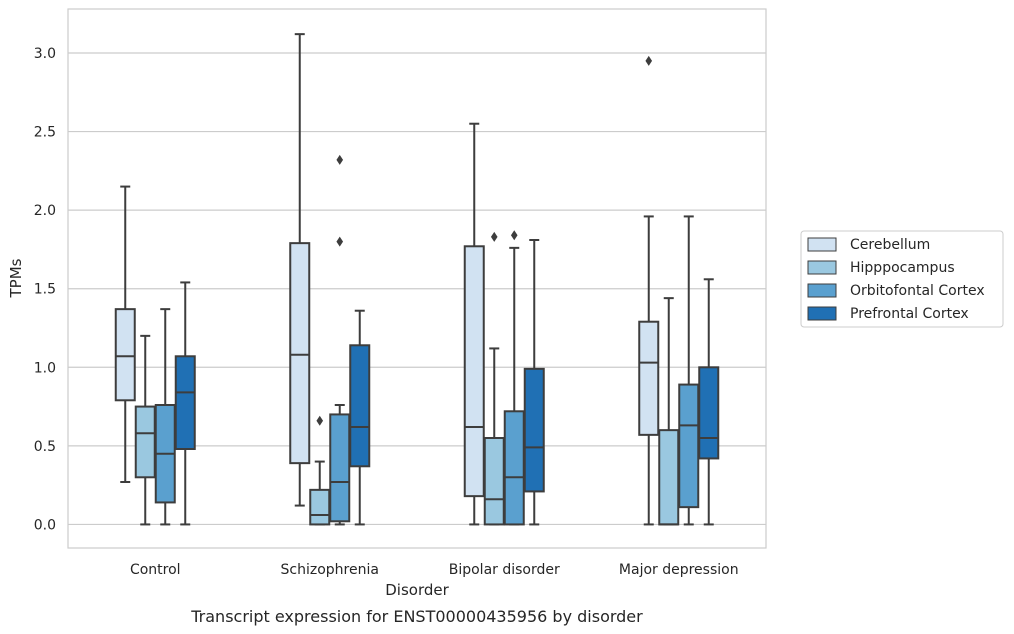  Describe the element at coordinates (902, 268) in the screenshot. I see `legend-label: Hipppocampus` at that location.